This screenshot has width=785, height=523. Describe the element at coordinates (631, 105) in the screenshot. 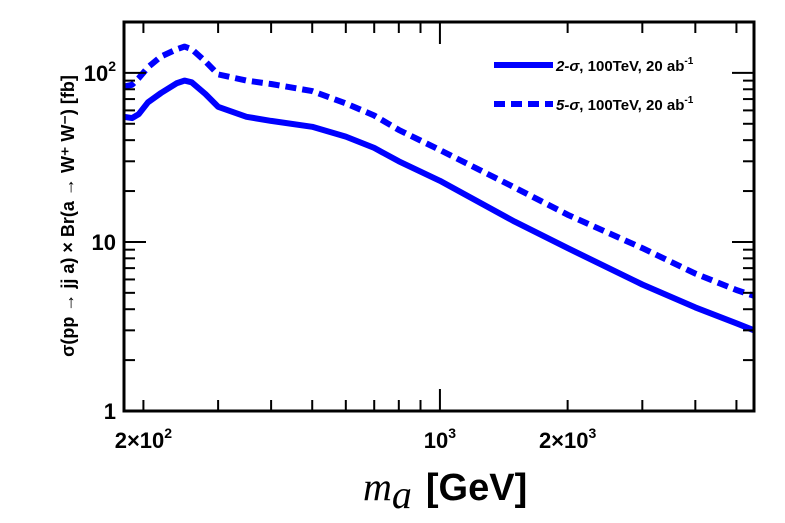

I see `legend-rest-5sigma: , 100TeV, 20 ab` at that location.